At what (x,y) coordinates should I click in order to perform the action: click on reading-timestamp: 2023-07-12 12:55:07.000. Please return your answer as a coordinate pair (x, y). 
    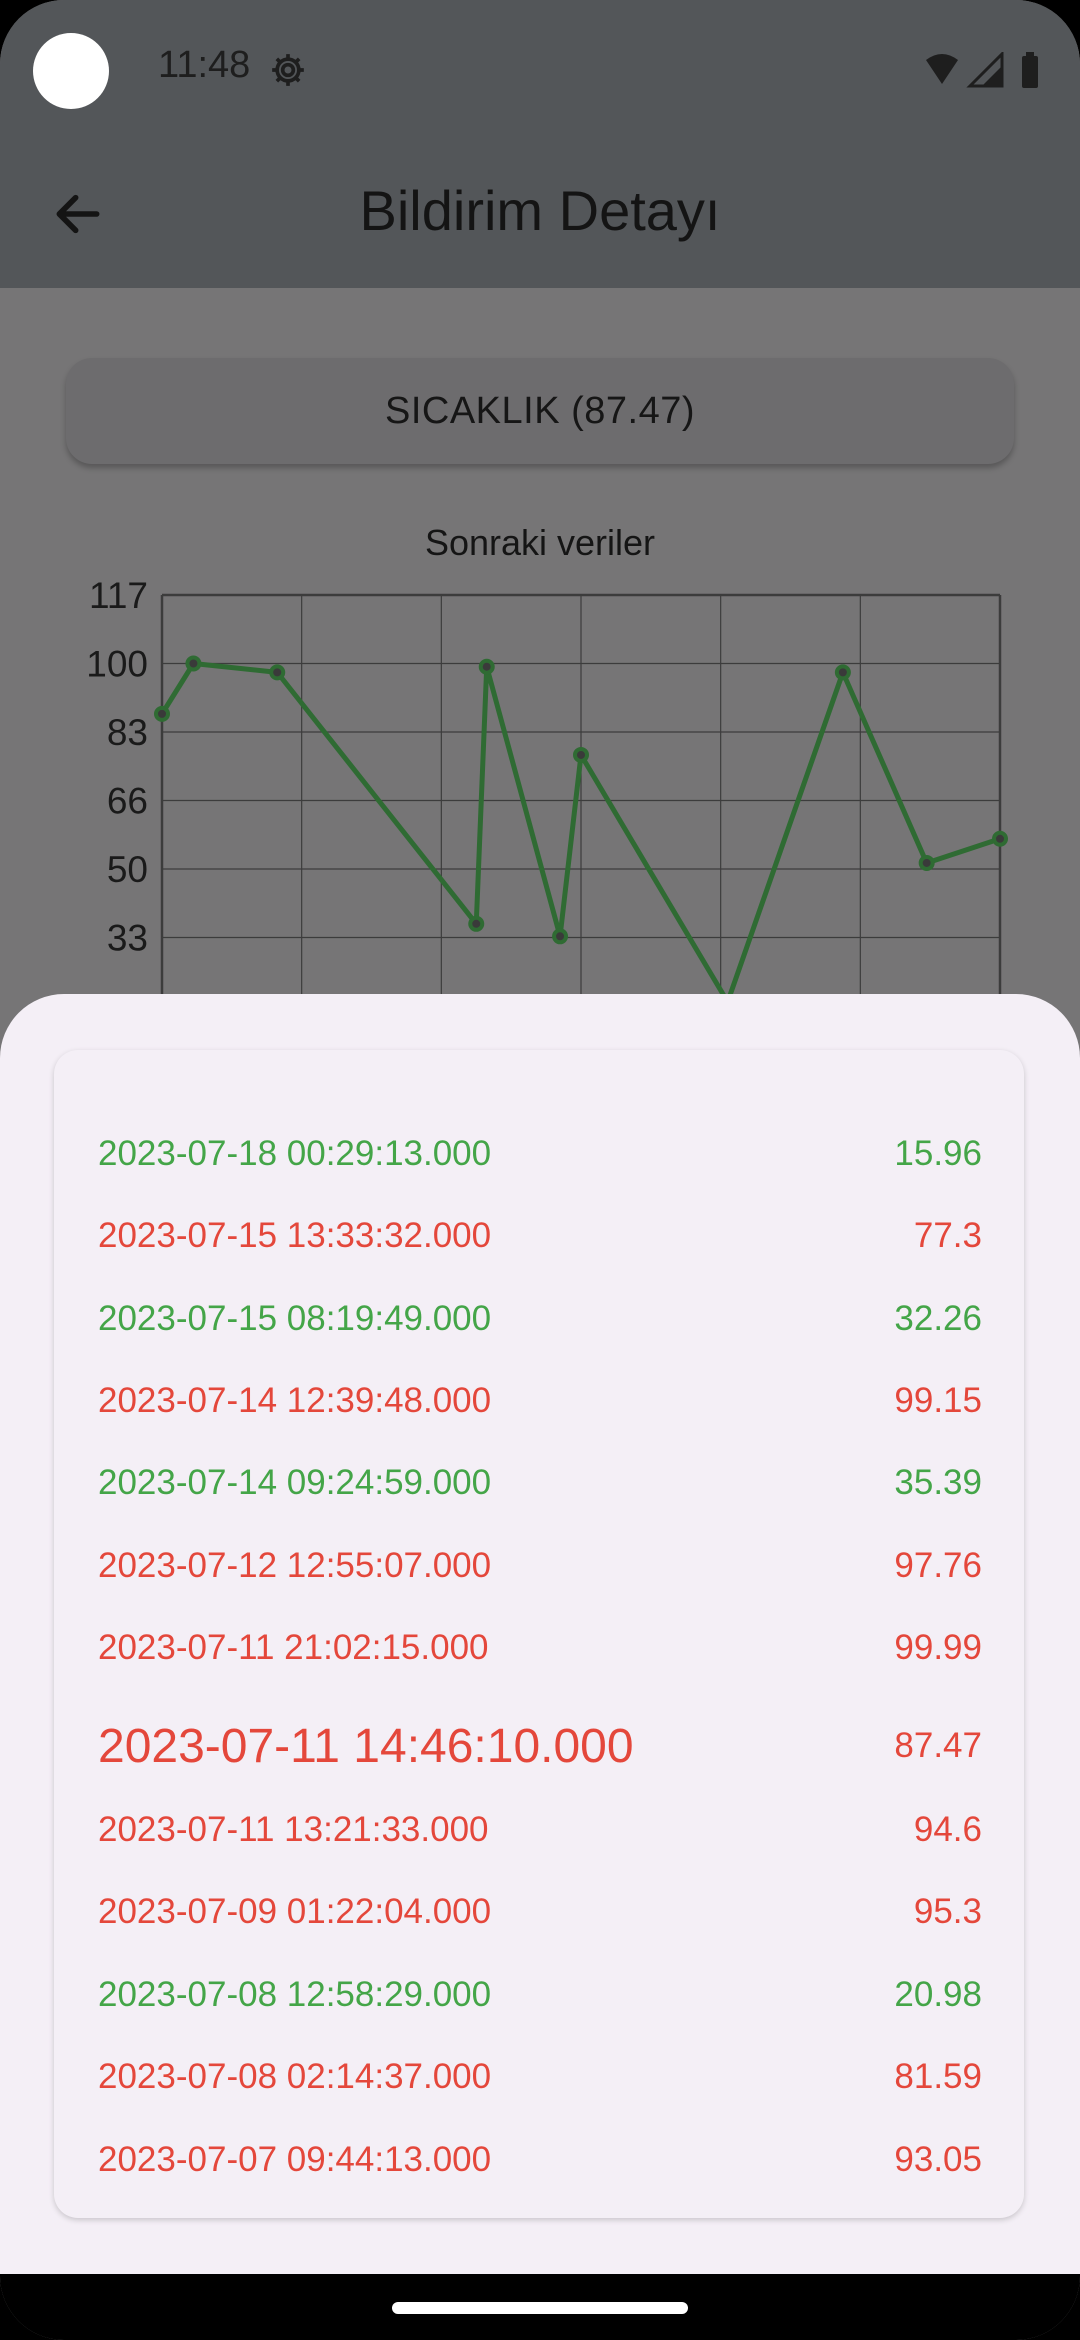
    Looking at the image, I should click on (295, 1565).